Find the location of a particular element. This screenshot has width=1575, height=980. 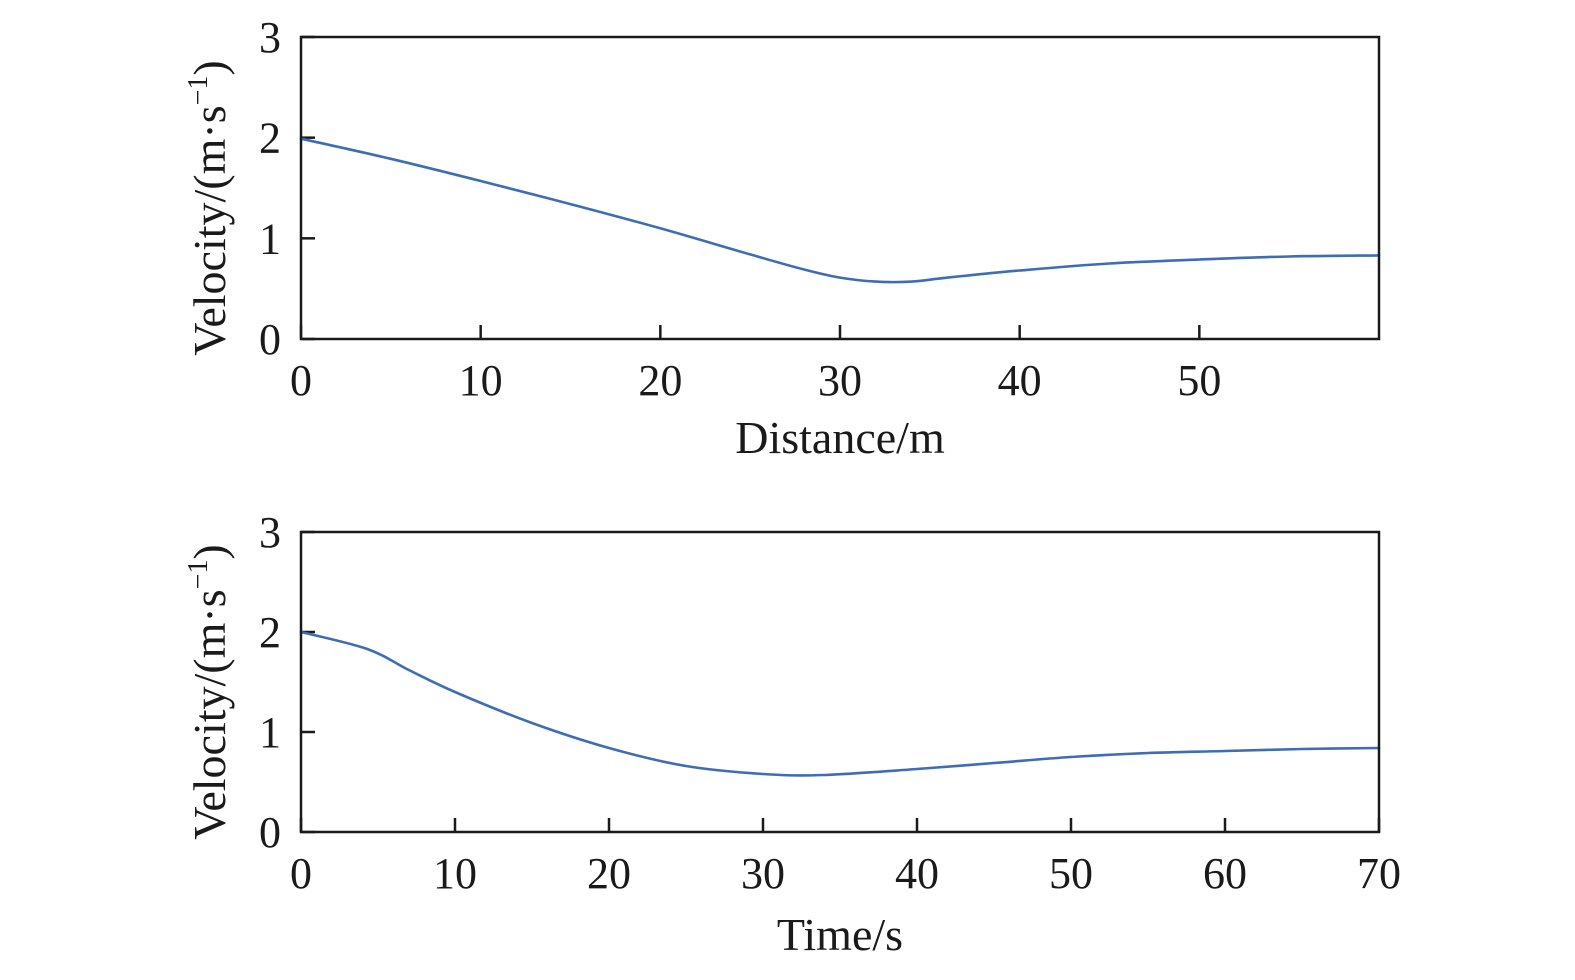

x-tick-label: 60 is located at coordinates (1225, 873).